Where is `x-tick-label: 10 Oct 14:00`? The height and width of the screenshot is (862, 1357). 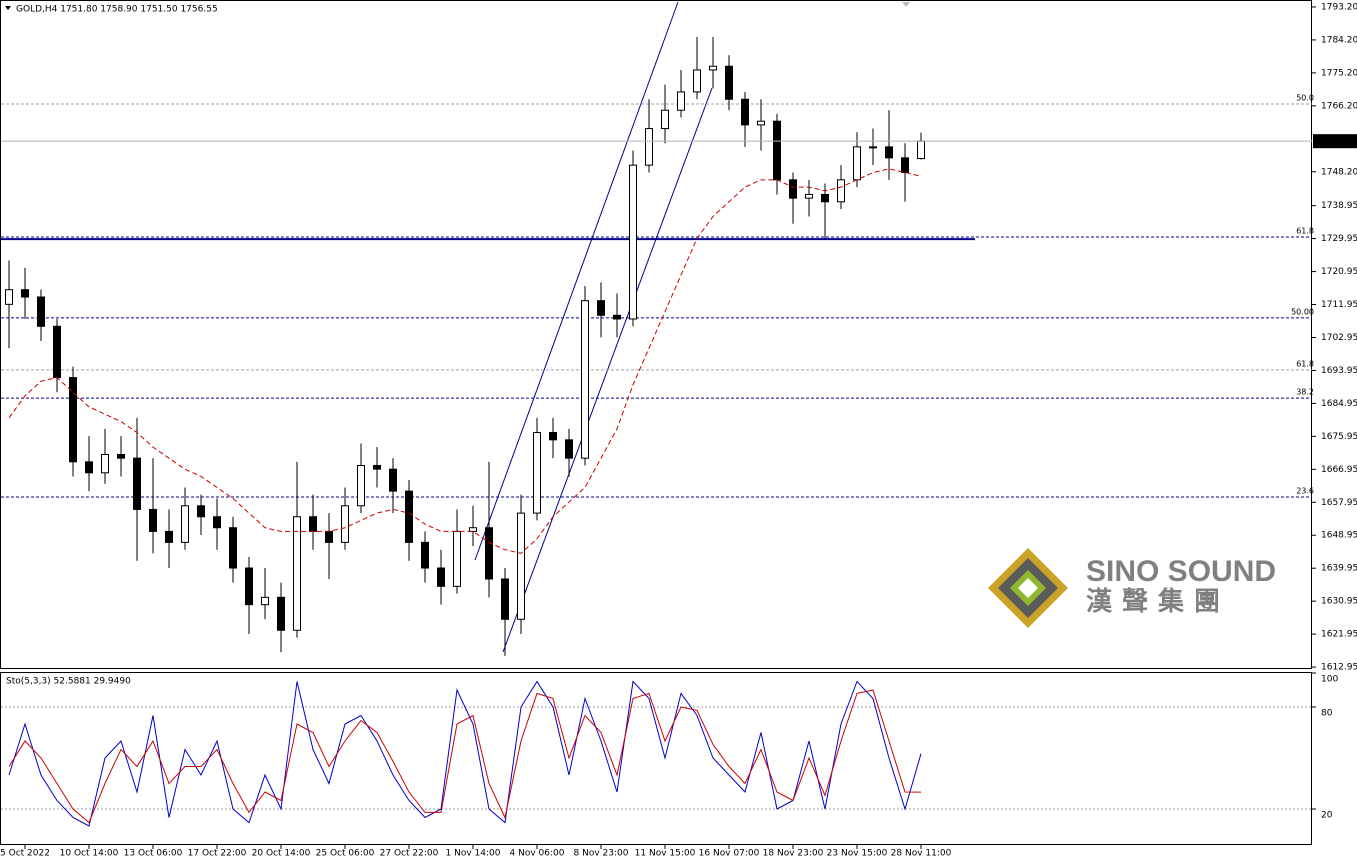 x-tick-label: 10 Oct 14:00 is located at coordinates (89, 854).